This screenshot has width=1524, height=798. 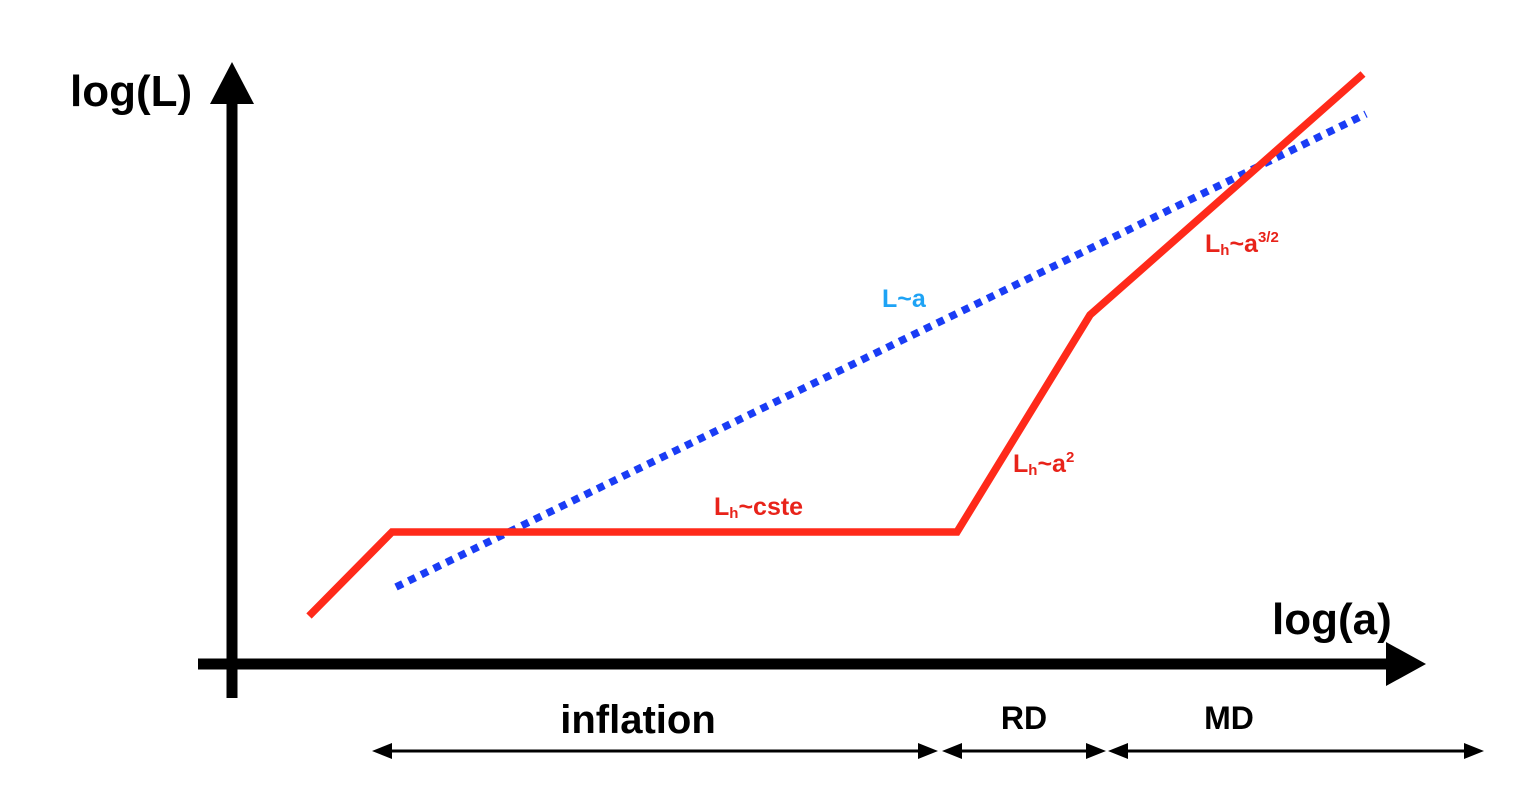 What do you see at coordinates (232, 83) in the screenshot?
I see `y-axis-arrowhead` at bounding box center [232, 83].